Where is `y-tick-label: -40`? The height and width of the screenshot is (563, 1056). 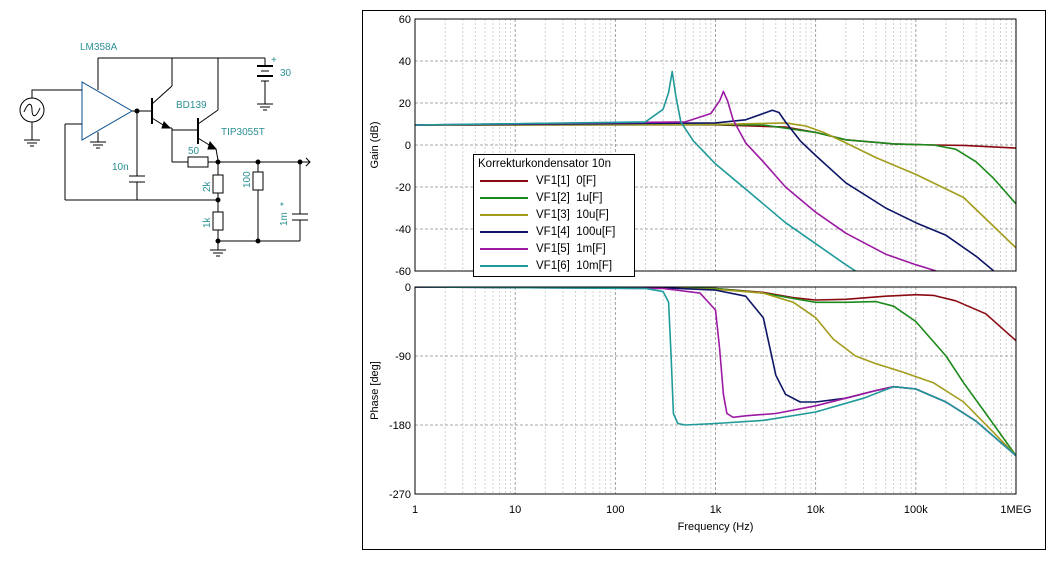 y-tick-label: -40 is located at coordinates (403, 230).